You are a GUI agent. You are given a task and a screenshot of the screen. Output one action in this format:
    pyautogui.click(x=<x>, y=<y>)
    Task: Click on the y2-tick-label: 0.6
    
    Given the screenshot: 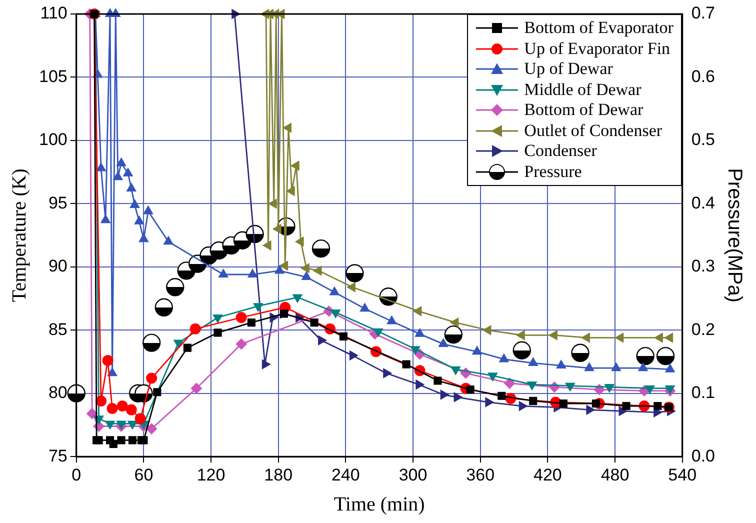 What is the action you would take?
    pyautogui.click(x=703, y=76)
    